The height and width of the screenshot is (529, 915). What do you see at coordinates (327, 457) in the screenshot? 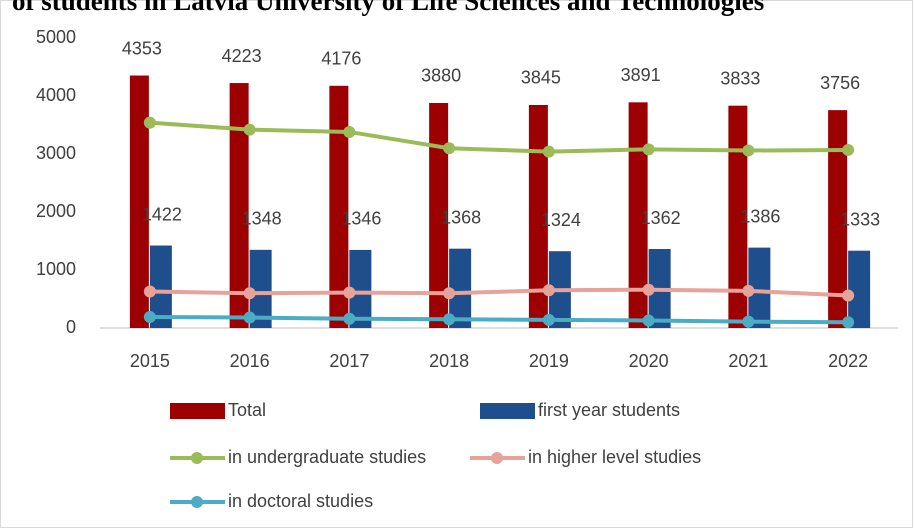
I see `legend-label: in undergraduate studies` at bounding box center [327, 457].